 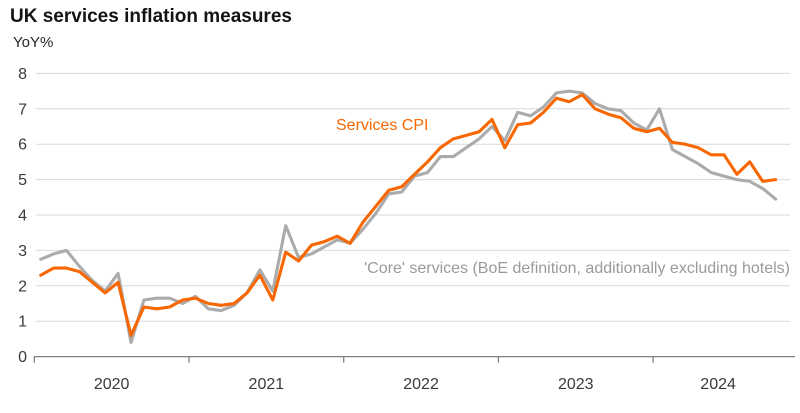 What do you see at coordinates (33, 42) in the screenshot?
I see `y-axis-unit-label: YoY%` at bounding box center [33, 42].